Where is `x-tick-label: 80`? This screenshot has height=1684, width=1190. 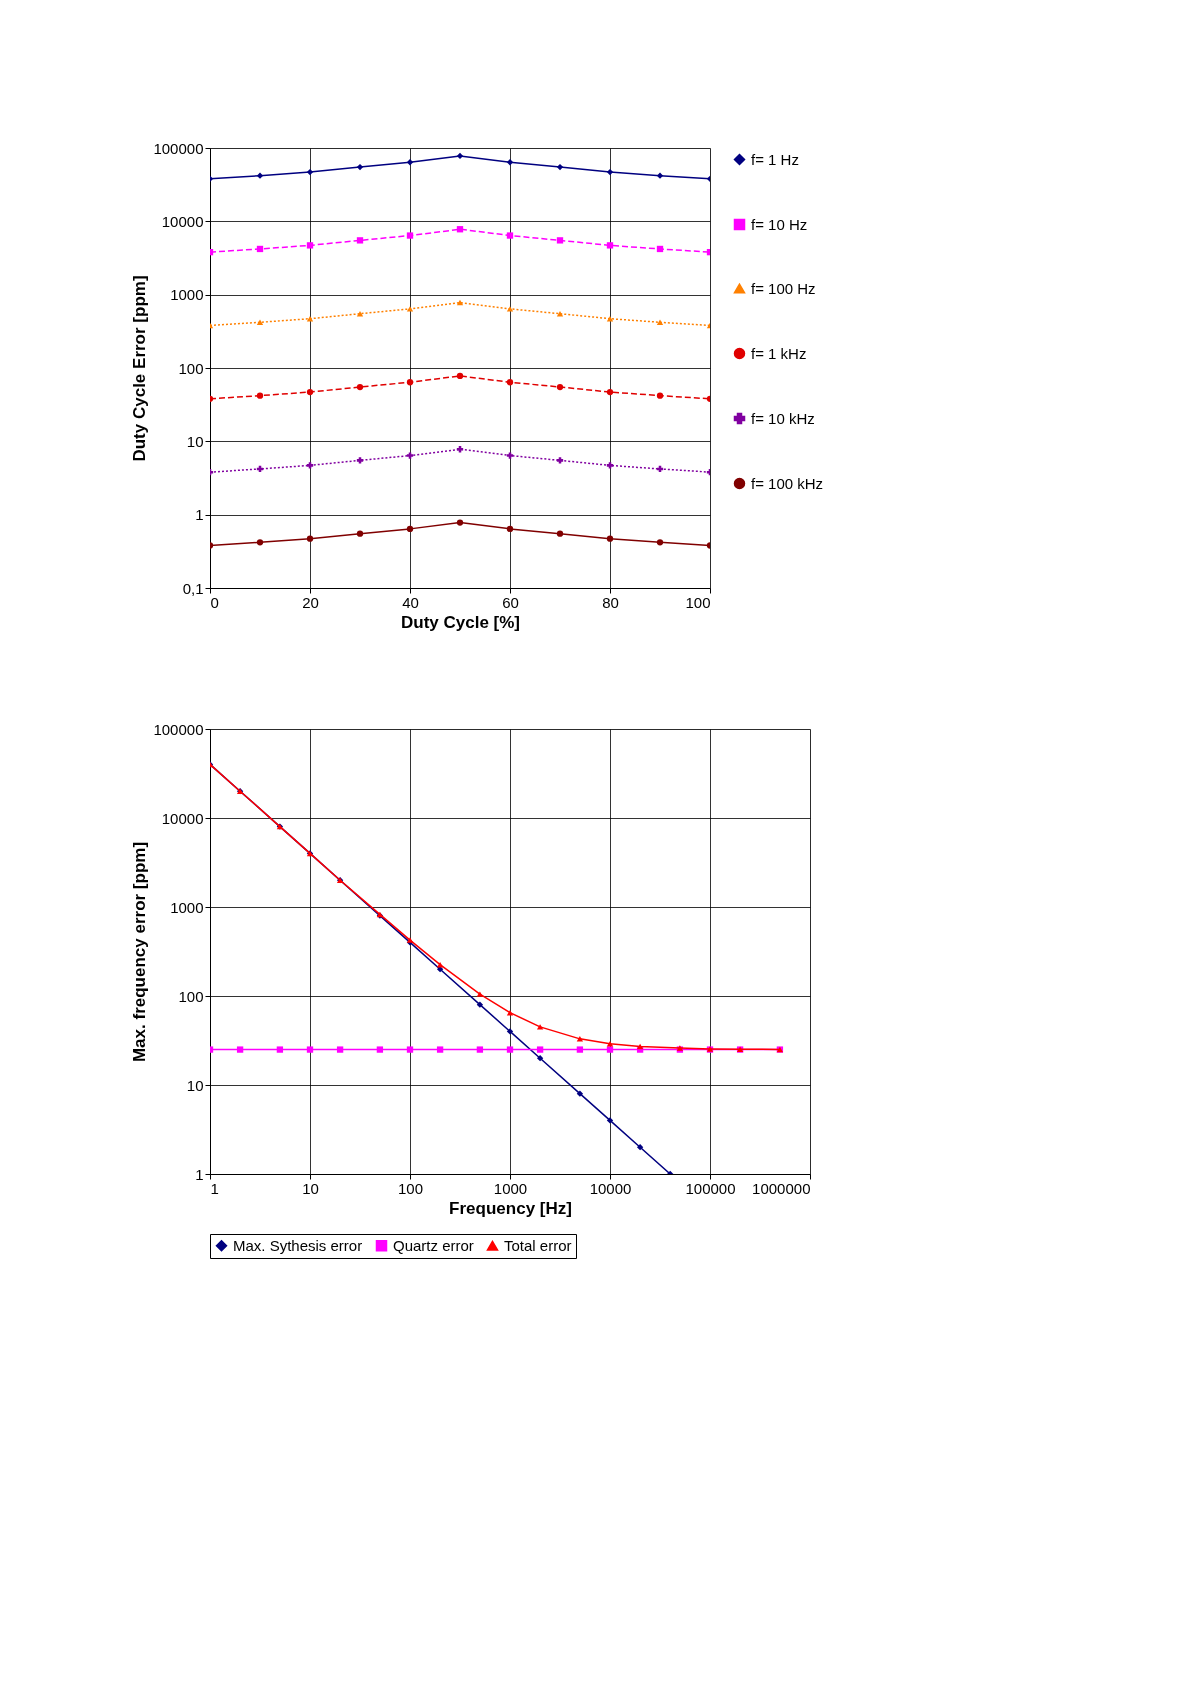
x-tick-label: 80 is located at coordinates (610, 602).